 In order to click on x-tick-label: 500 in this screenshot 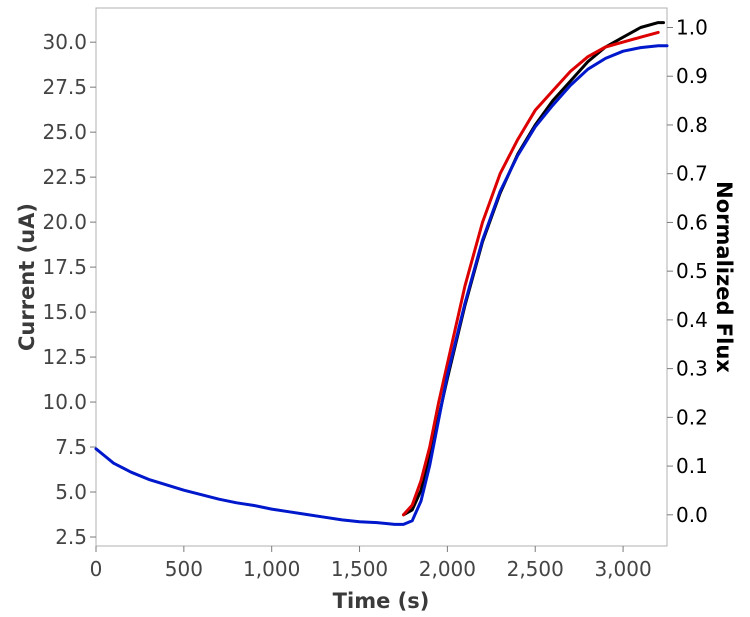, I will do `click(184, 569)`.